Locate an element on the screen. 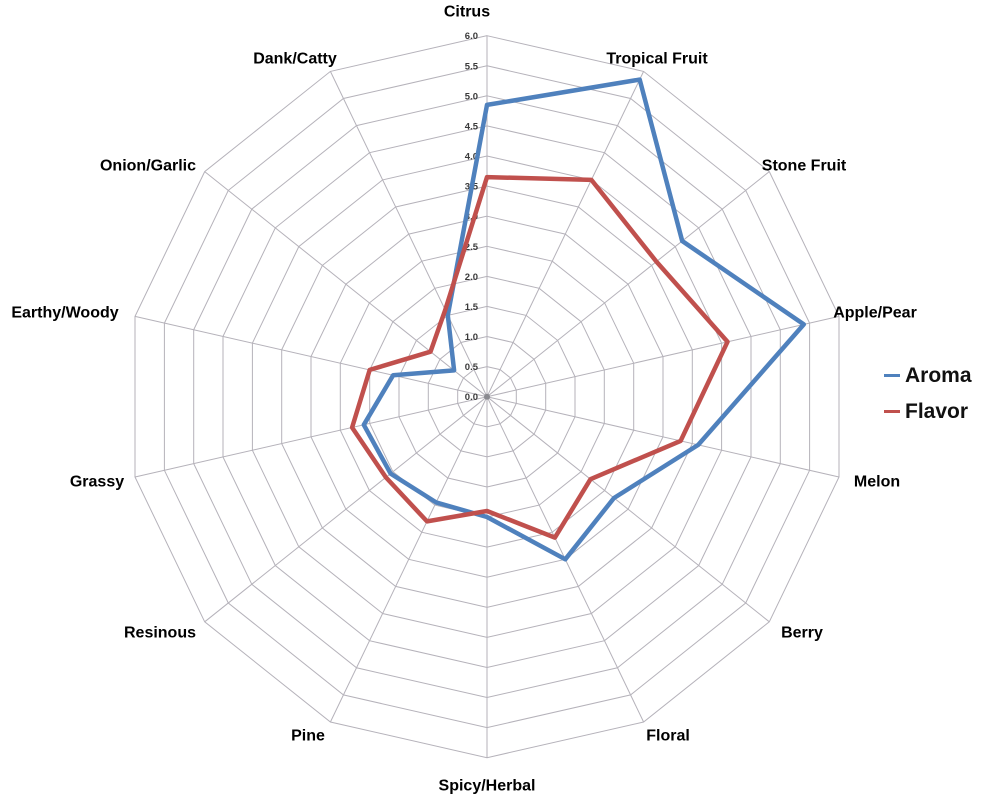 The width and height of the screenshot is (1000, 802). radial-tick-label: 3.0 is located at coordinates (471, 217).